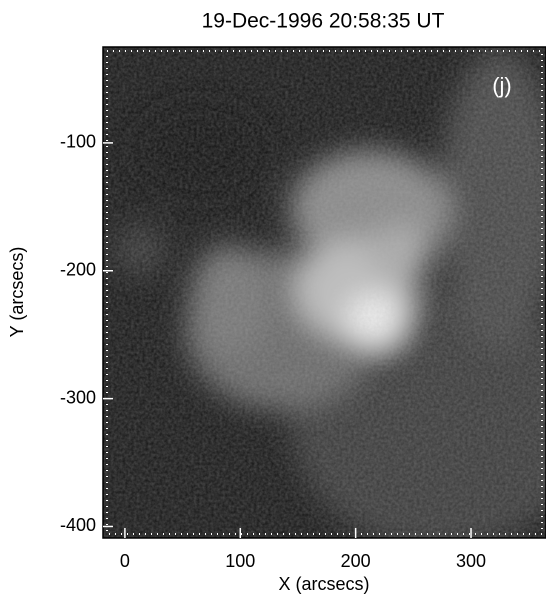 This screenshot has height=602, width=546. I want to click on chart-title: 19-Dec-1996 20:58:35 UT, so click(323, 21).